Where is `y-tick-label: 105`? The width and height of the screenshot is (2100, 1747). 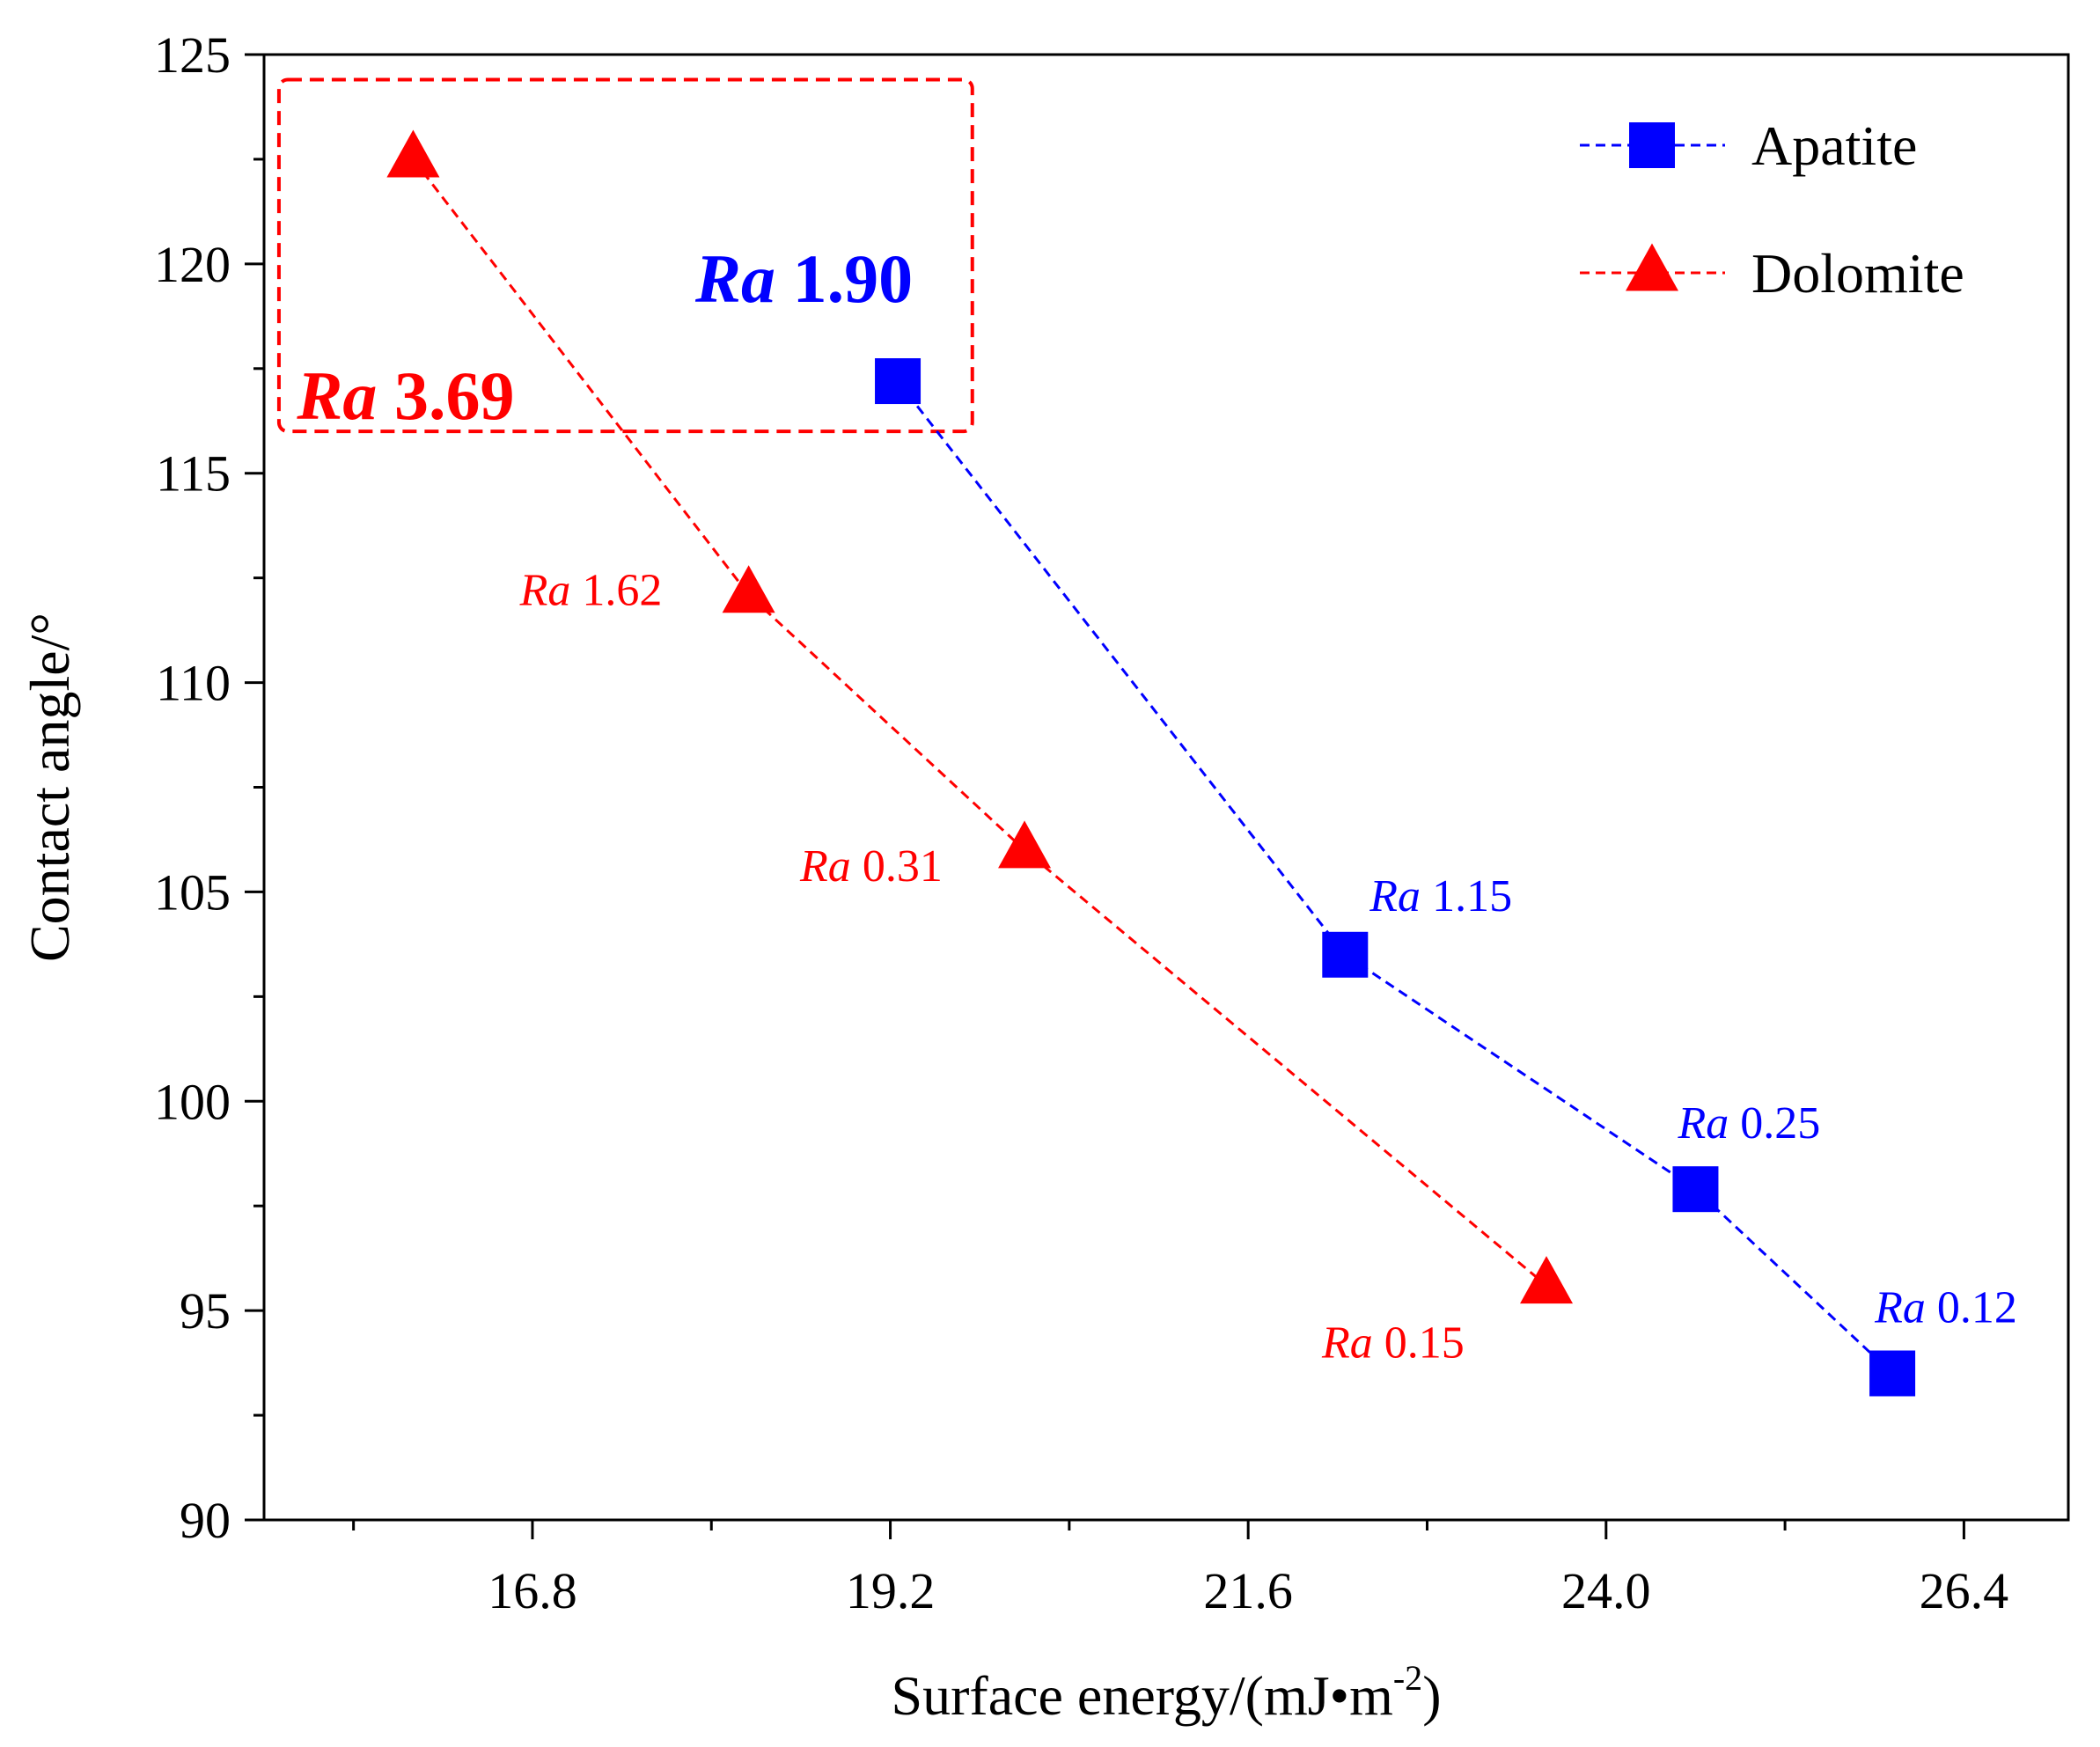 y-tick-label: 105 is located at coordinates (192, 892).